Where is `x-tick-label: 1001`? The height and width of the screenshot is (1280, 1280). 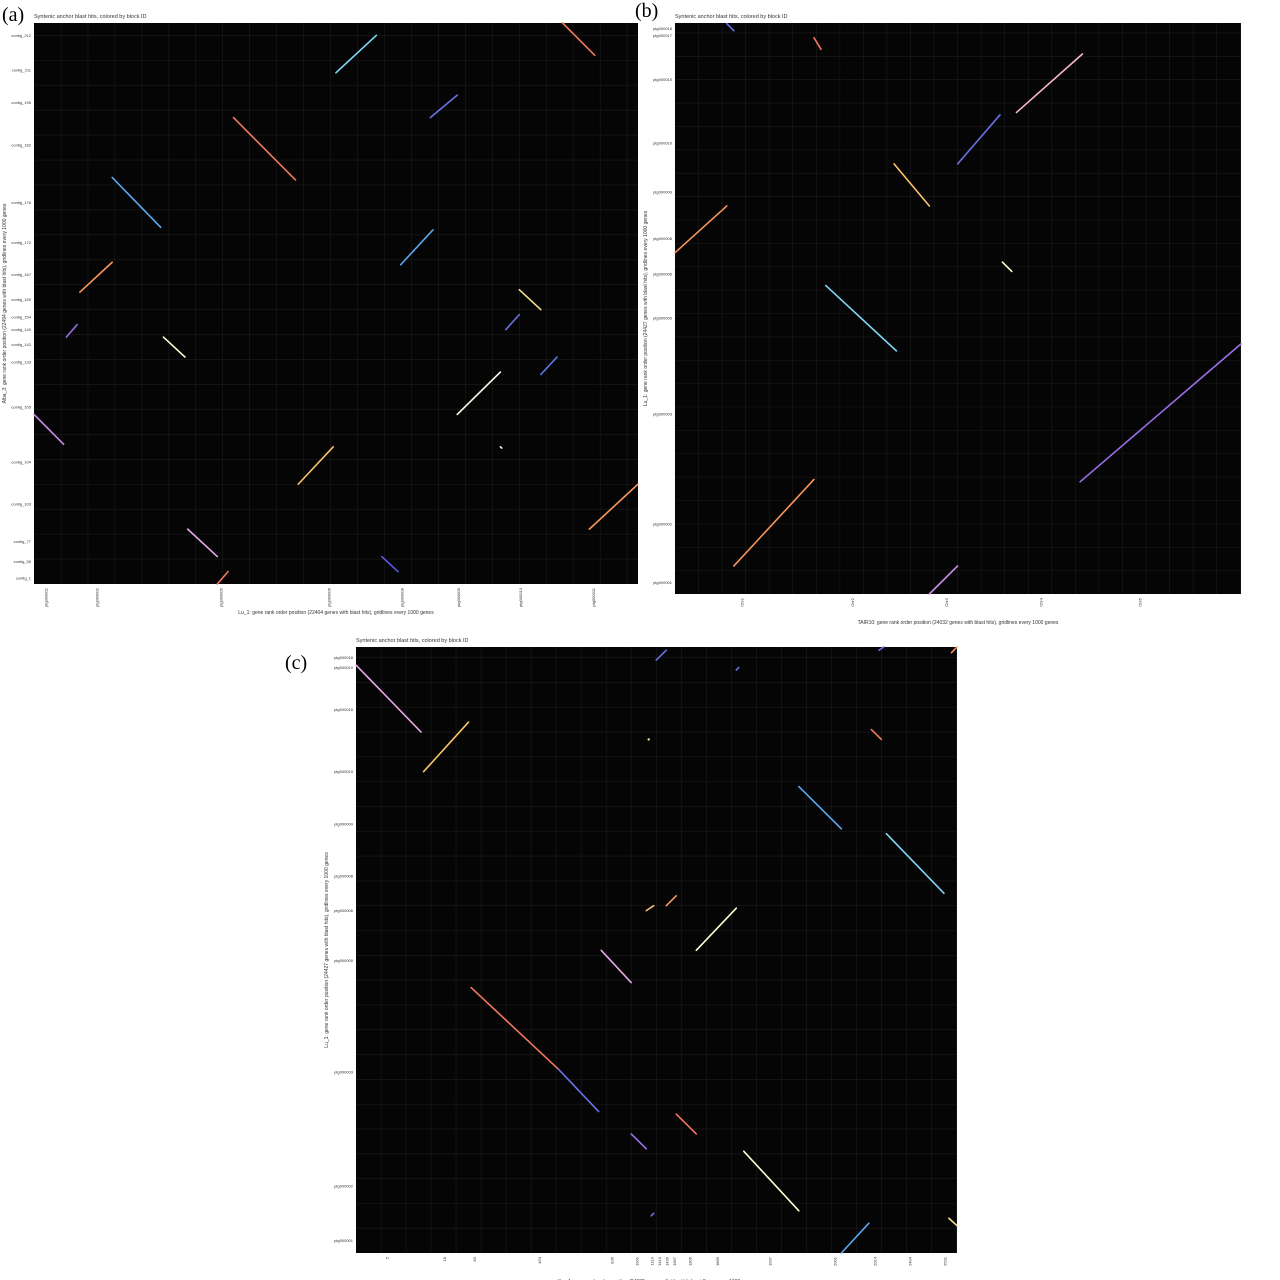 x-tick-label: 1001 is located at coordinates (637, 1261).